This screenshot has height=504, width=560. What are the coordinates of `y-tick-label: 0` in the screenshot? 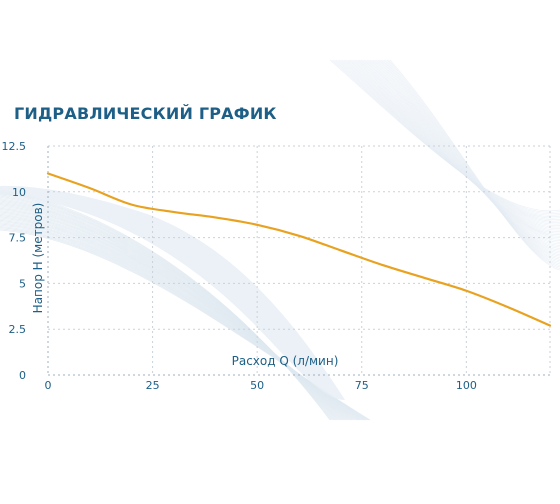 It's located at (22, 375).